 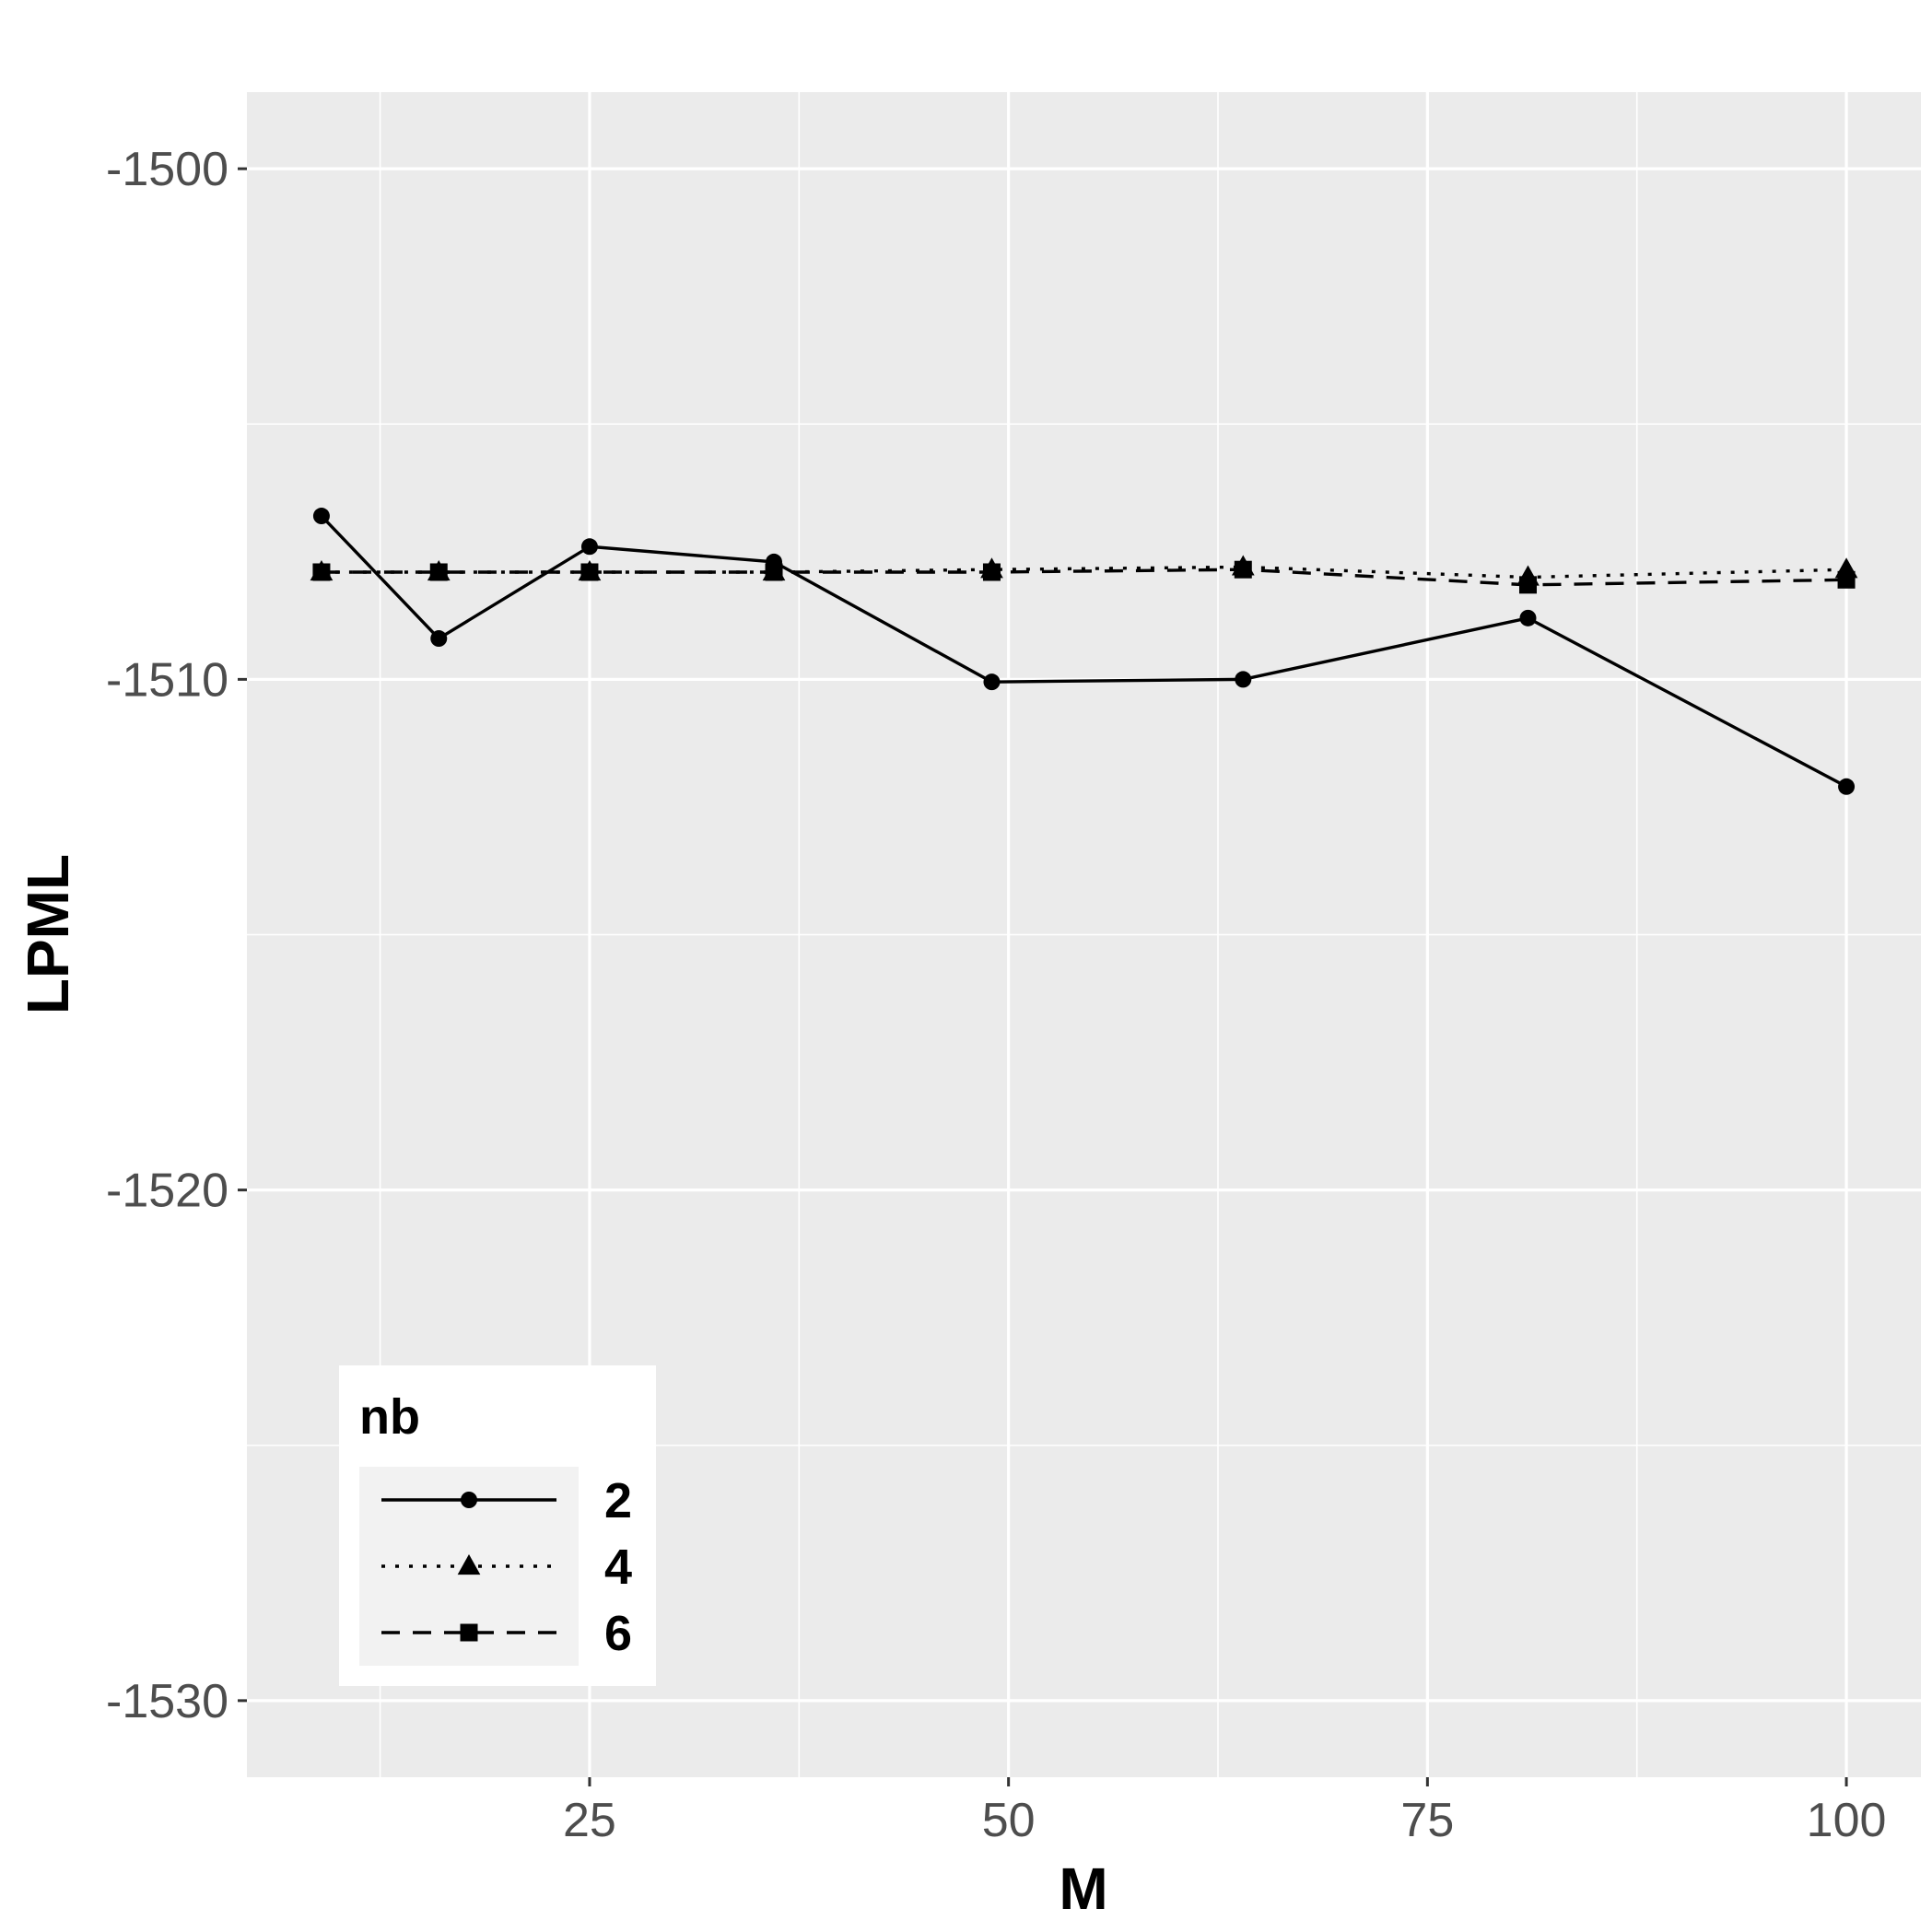 I want to click on y-tick-label: -1530, so click(x=167, y=1701).